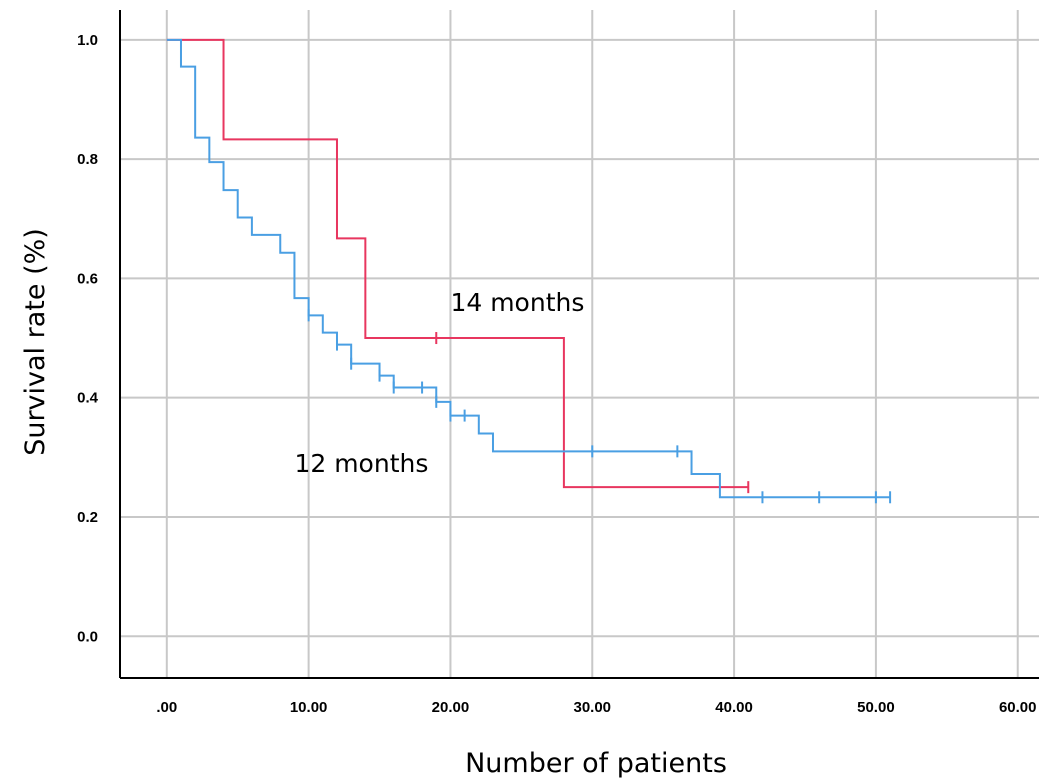 The width and height of the screenshot is (1041, 782). Describe the element at coordinates (517, 302) in the screenshot. I see `annotation-label-0: 14 months` at that location.